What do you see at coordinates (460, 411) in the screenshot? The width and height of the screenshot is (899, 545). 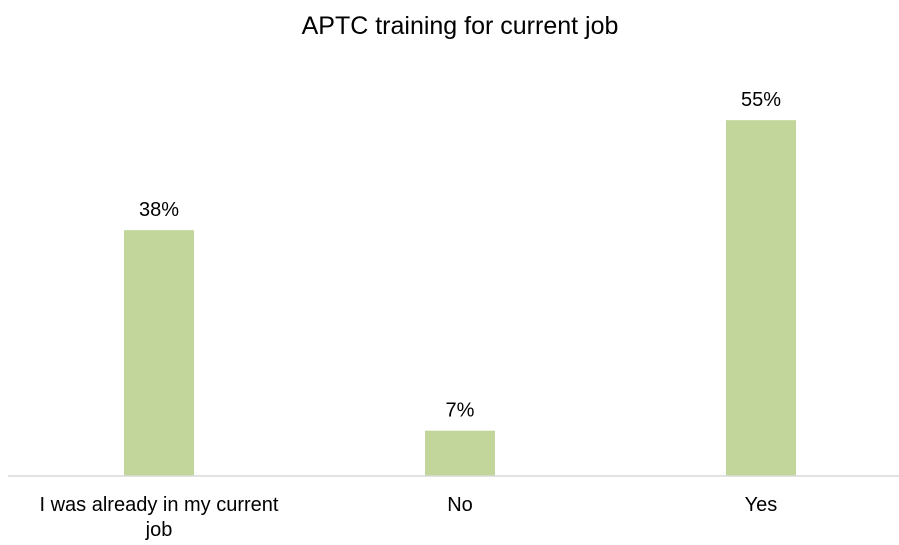 I see `data-label-1: 7%` at bounding box center [460, 411].